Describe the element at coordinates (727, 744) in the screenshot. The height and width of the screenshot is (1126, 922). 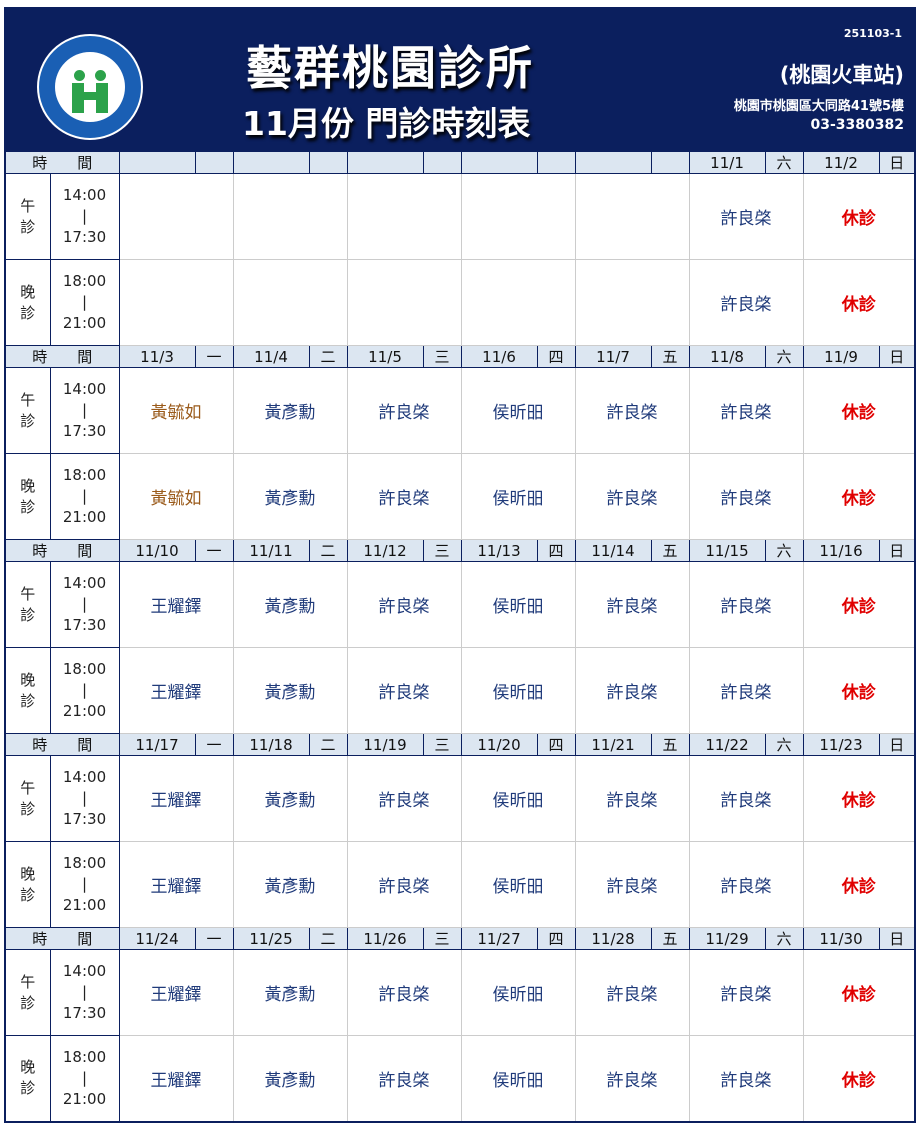
I see `date-cell: 11/22` at that location.